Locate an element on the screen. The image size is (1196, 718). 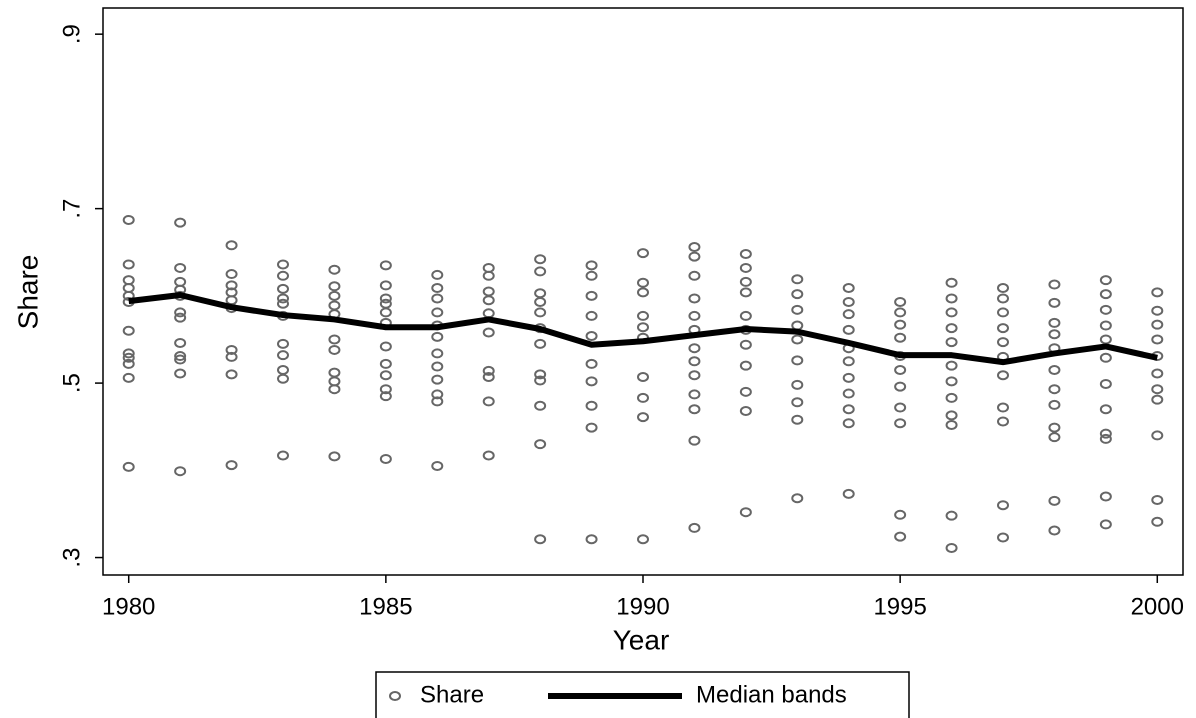
y-axis-label: Share is located at coordinates (27, 292).